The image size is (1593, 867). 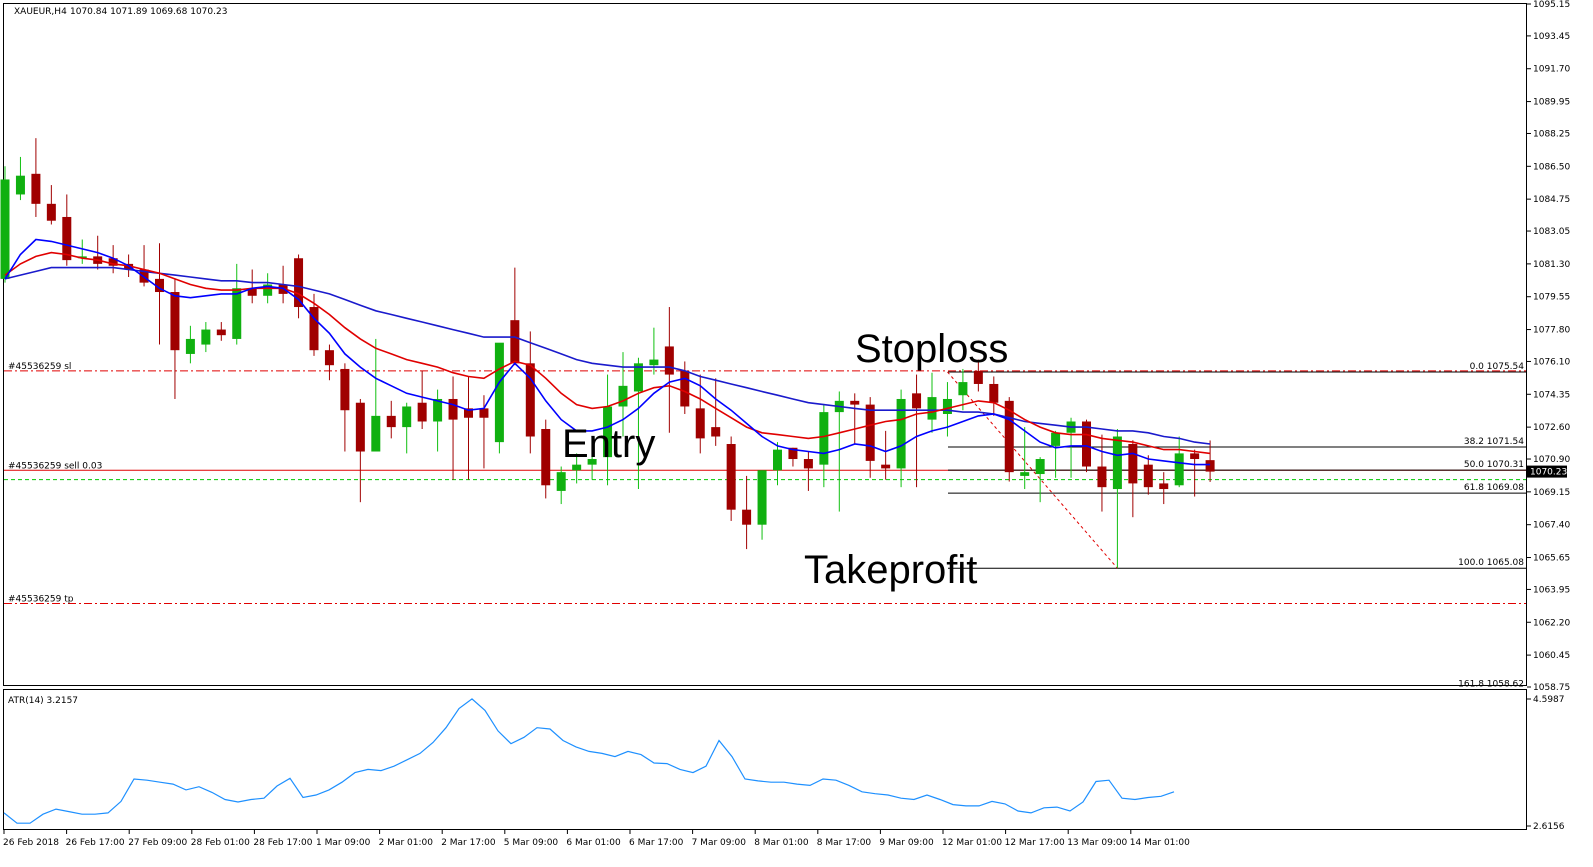 I want to click on y-tick-label: 1062.20, so click(x=1551, y=623).